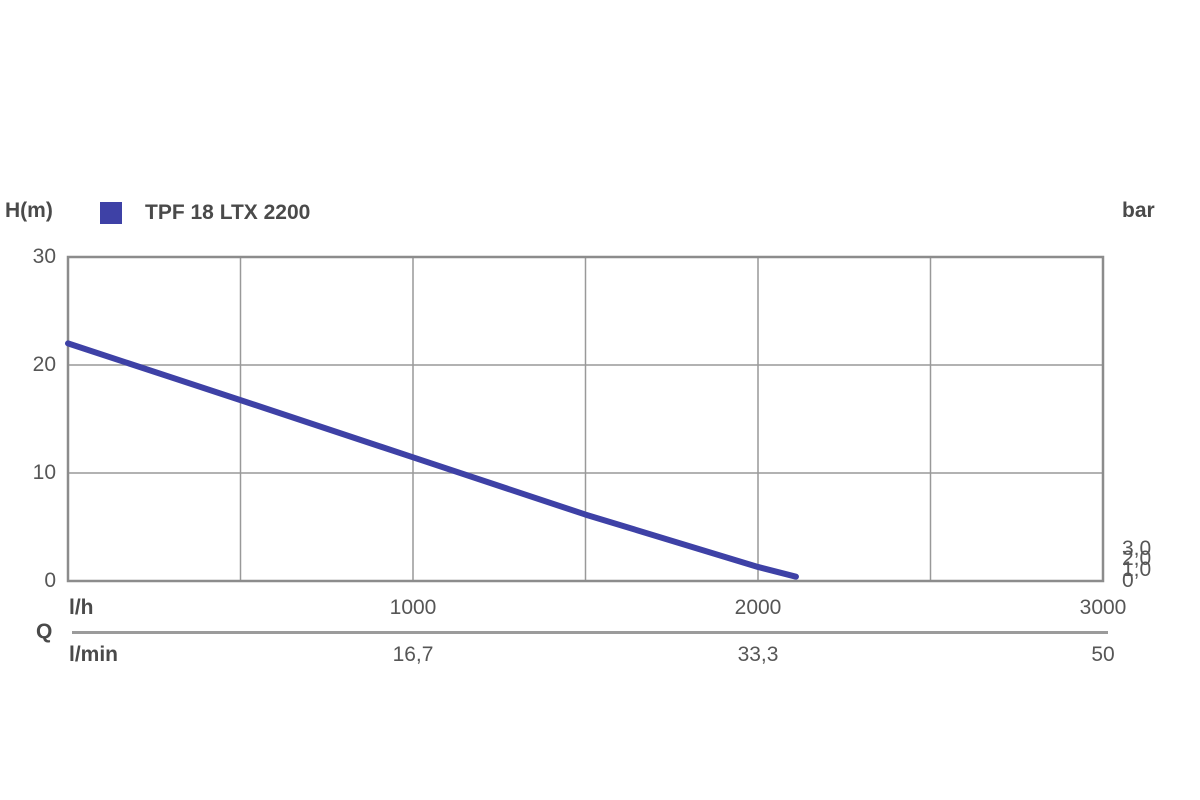 This screenshot has width=1200, height=800. What do you see at coordinates (44, 631) in the screenshot?
I see `x-axis-symbol: Q` at bounding box center [44, 631].